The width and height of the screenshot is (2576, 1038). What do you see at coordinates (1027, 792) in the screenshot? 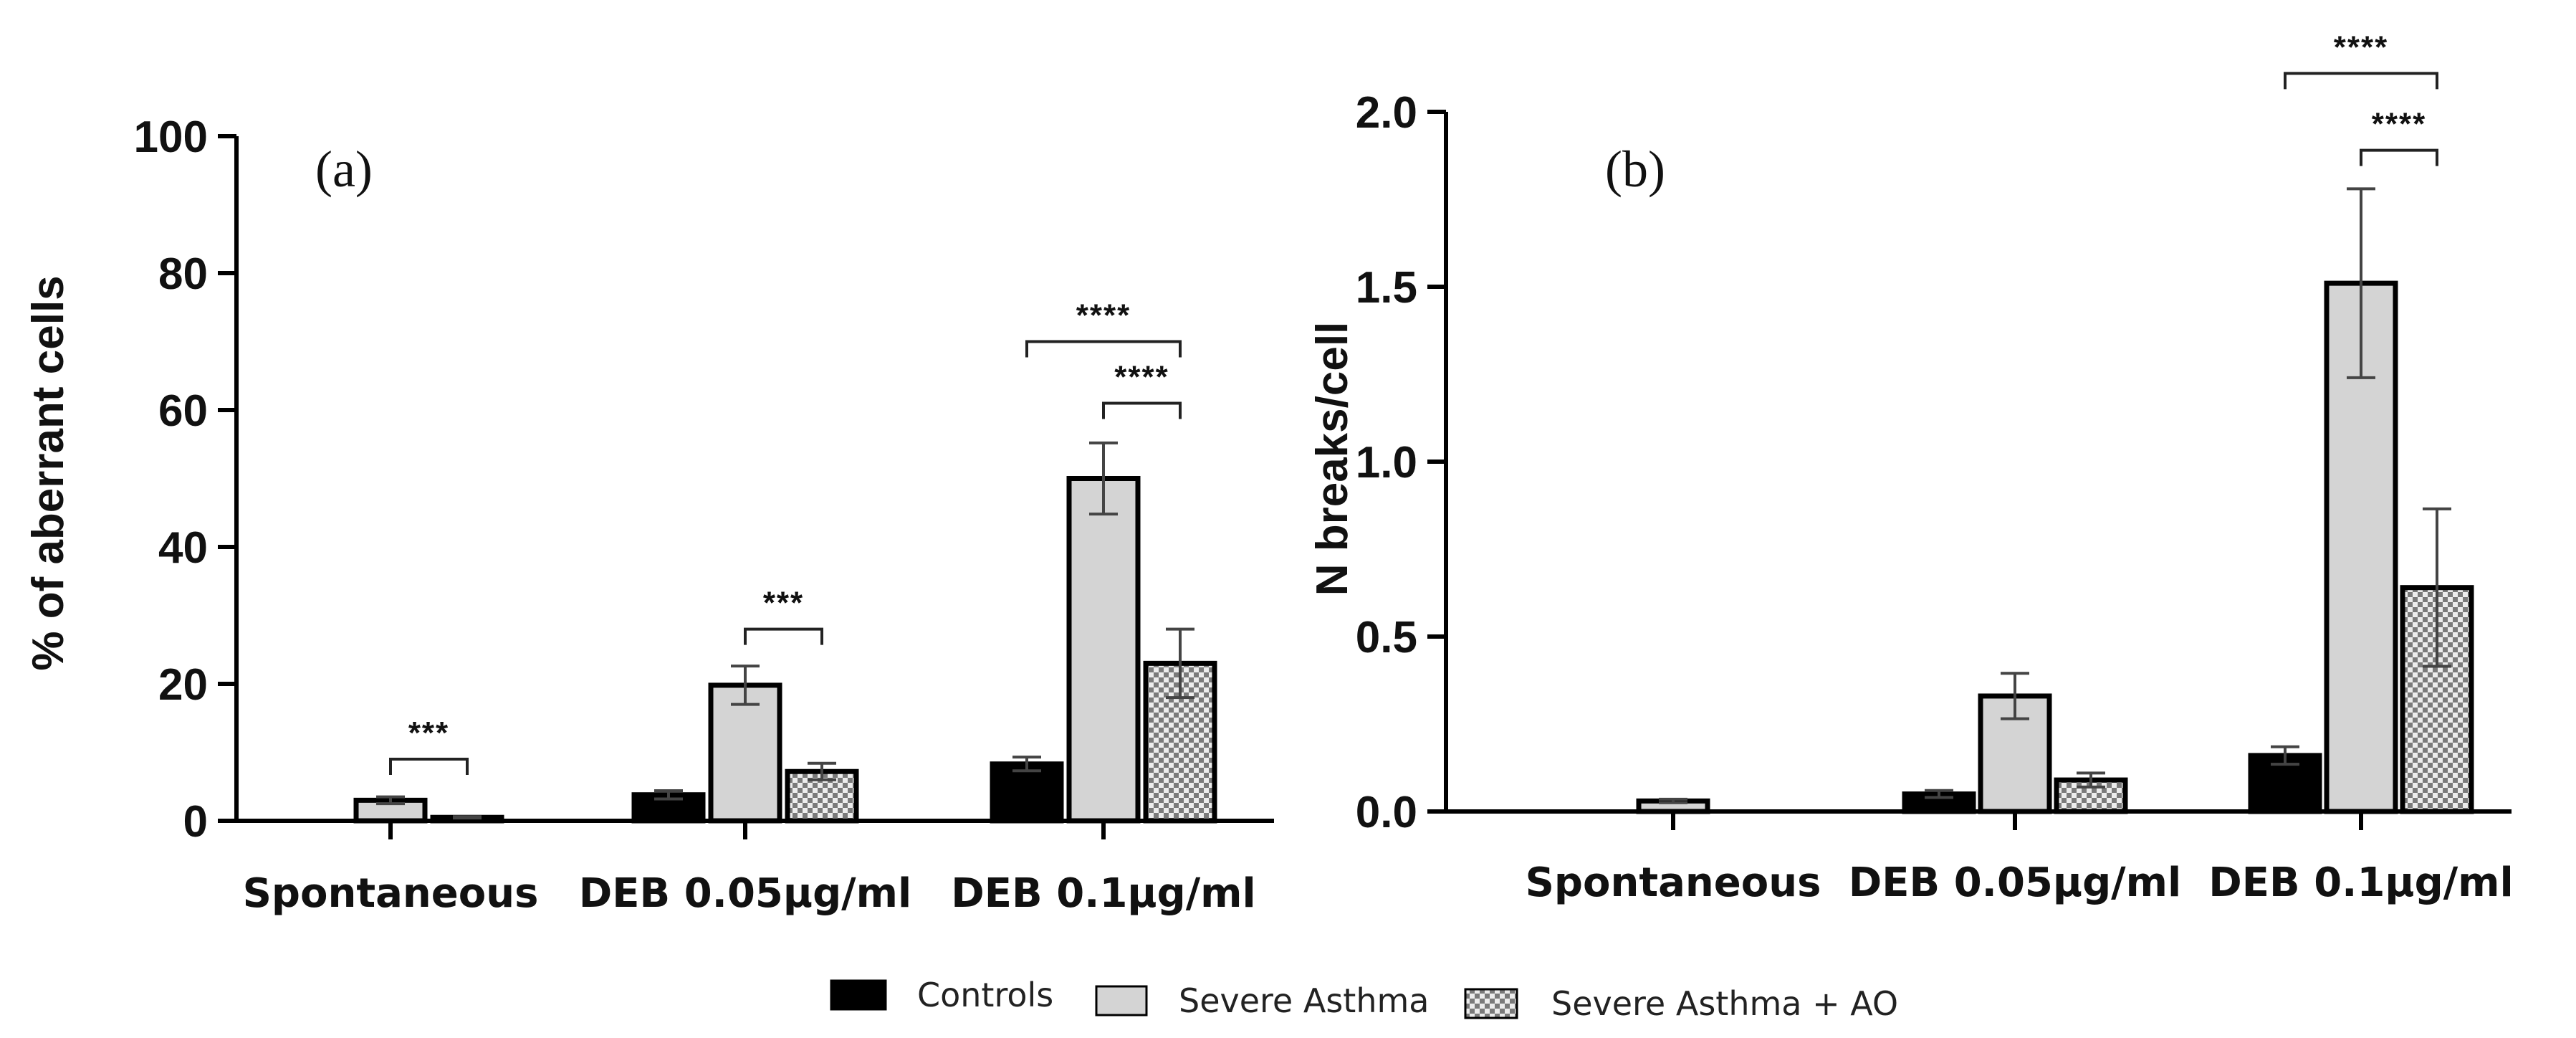
I see `bar-controls-a` at bounding box center [1027, 792].